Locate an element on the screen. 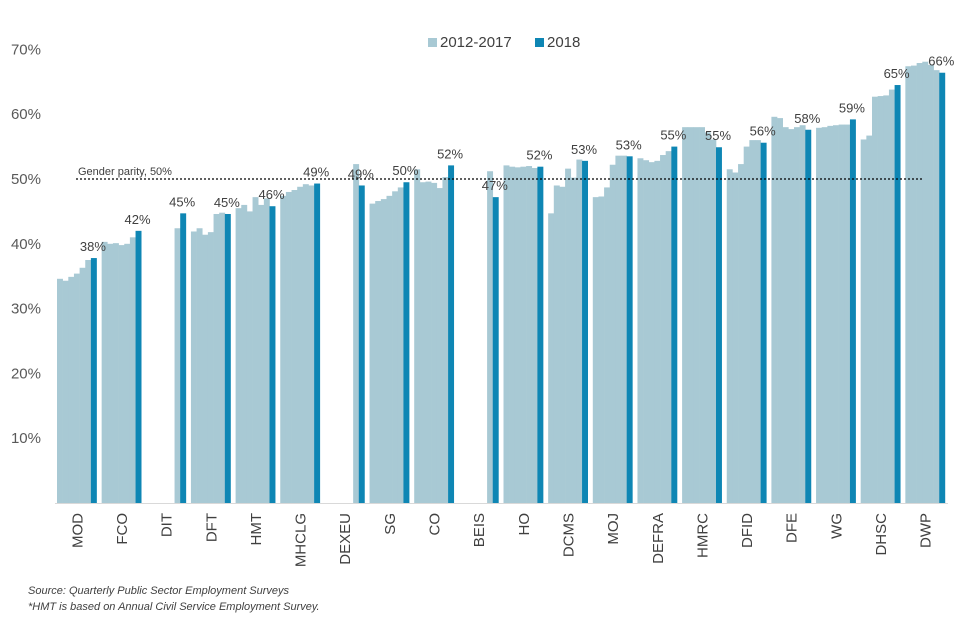 The width and height of the screenshot is (960, 640). x-tick-label: DIT is located at coordinates (167, 525).